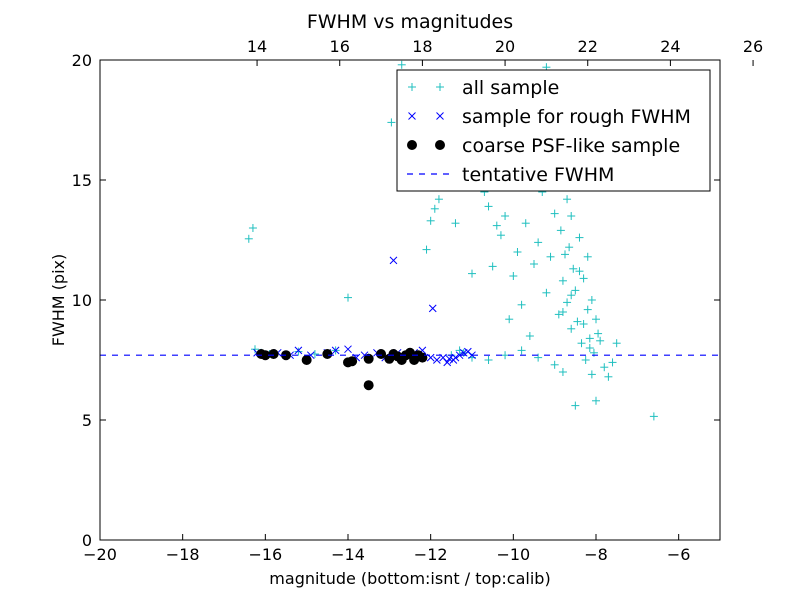 The height and width of the screenshot is (600, 800). What do you see at coordinates (538, 175) in the screenshot?
I see `legend-label: tentative FWHM` at bounding box center [538, 175].